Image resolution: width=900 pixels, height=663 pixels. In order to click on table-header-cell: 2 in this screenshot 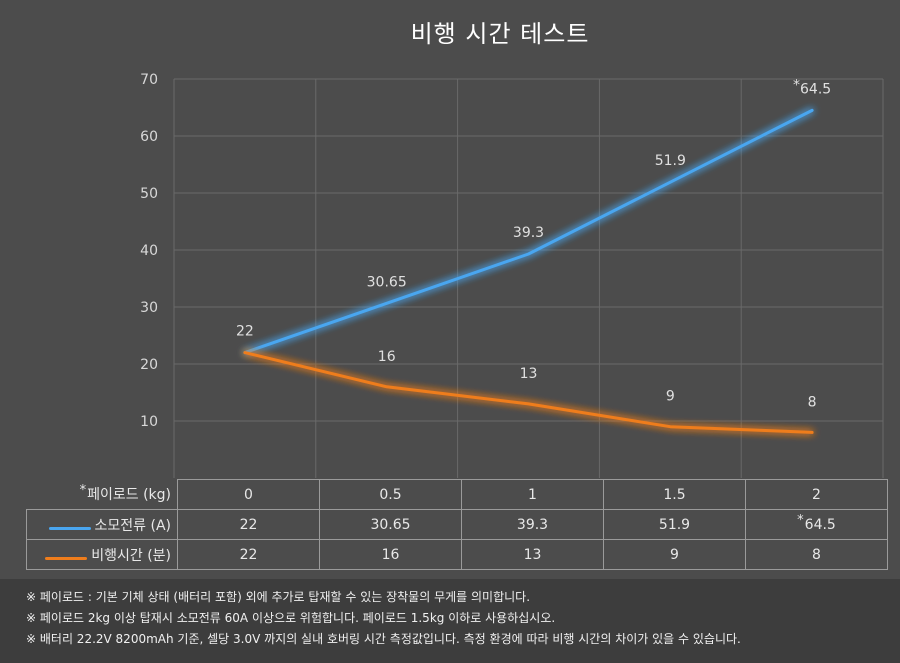, I will do `click(816, 494)`.